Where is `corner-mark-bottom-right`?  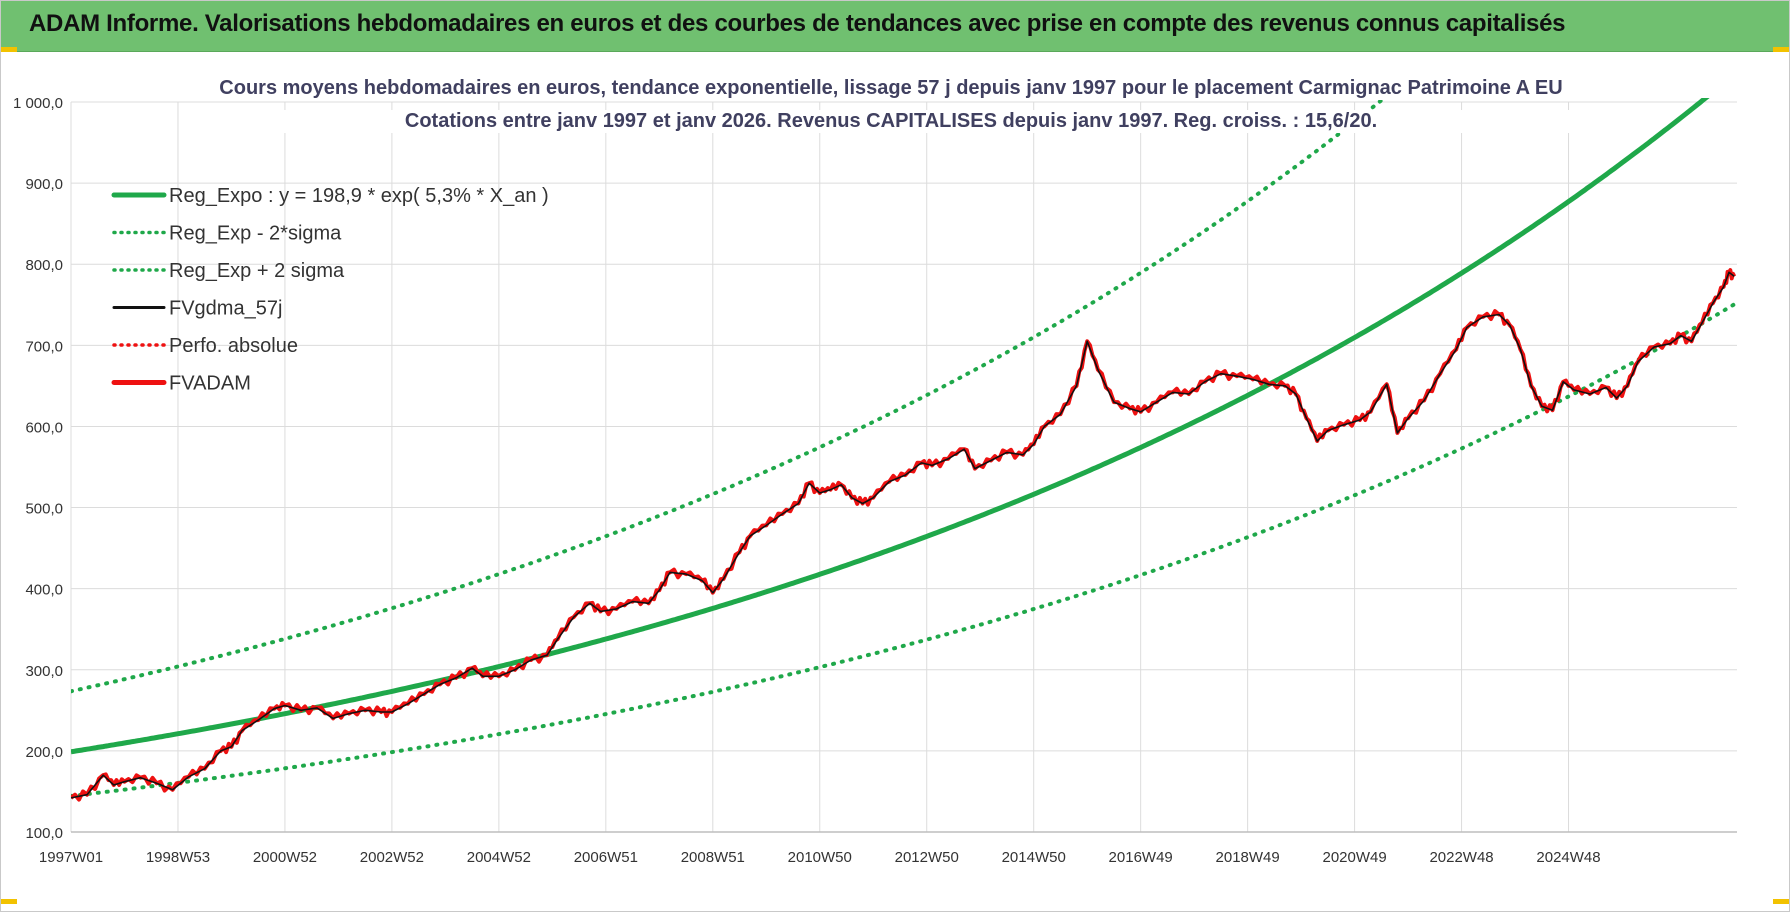 corner-mark-bottom-right is located at coordinates (1781, 901).